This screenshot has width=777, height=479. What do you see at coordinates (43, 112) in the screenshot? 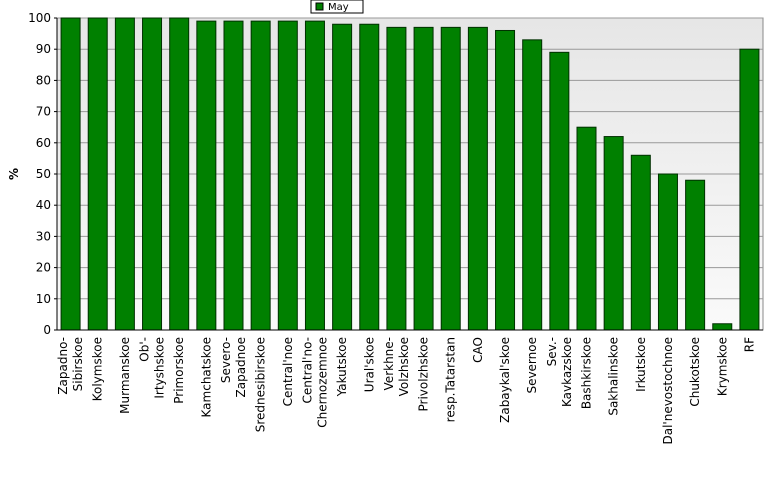
I see `y-tick-label: 70` at bounding box center [43, 112].